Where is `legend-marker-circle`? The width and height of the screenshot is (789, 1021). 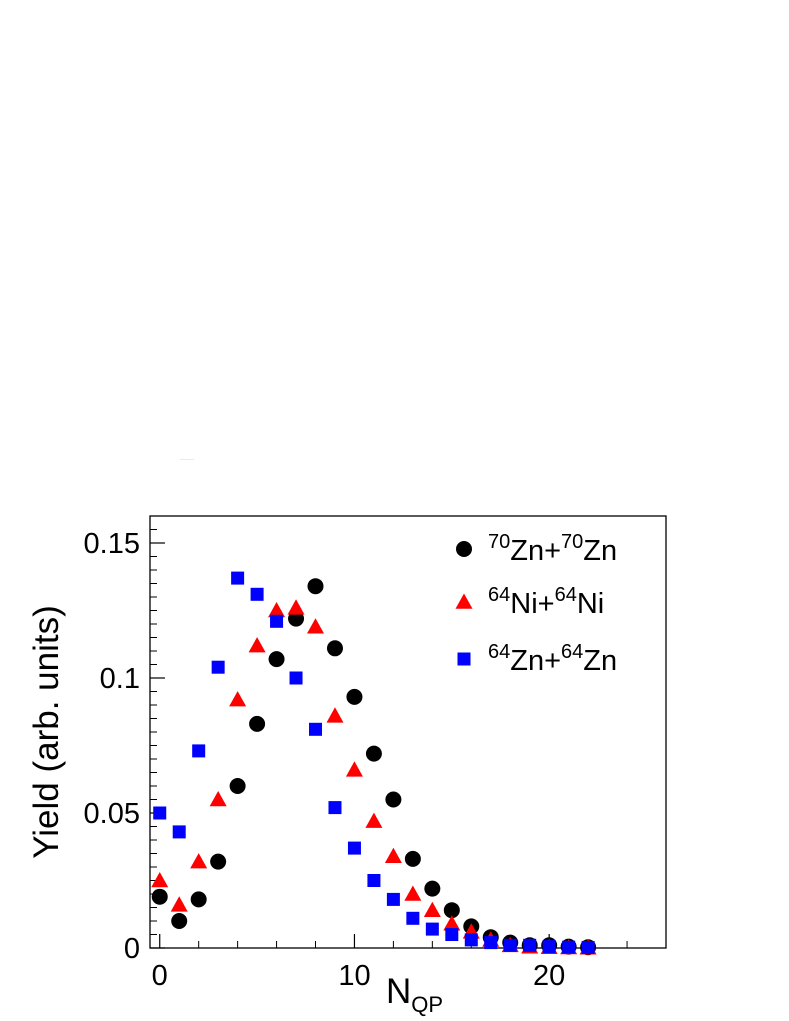
legend-marker-circle is located at coordinates (464, 549).